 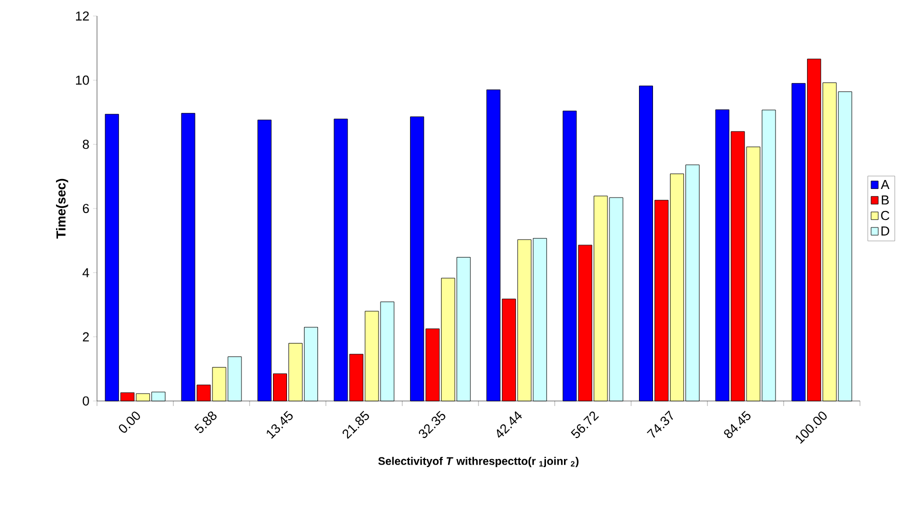 I want to click on x-axis-title: Selectivityof T withrespectto(r $_{1}$joinr $_{2}$), so click(x=478, y=462).